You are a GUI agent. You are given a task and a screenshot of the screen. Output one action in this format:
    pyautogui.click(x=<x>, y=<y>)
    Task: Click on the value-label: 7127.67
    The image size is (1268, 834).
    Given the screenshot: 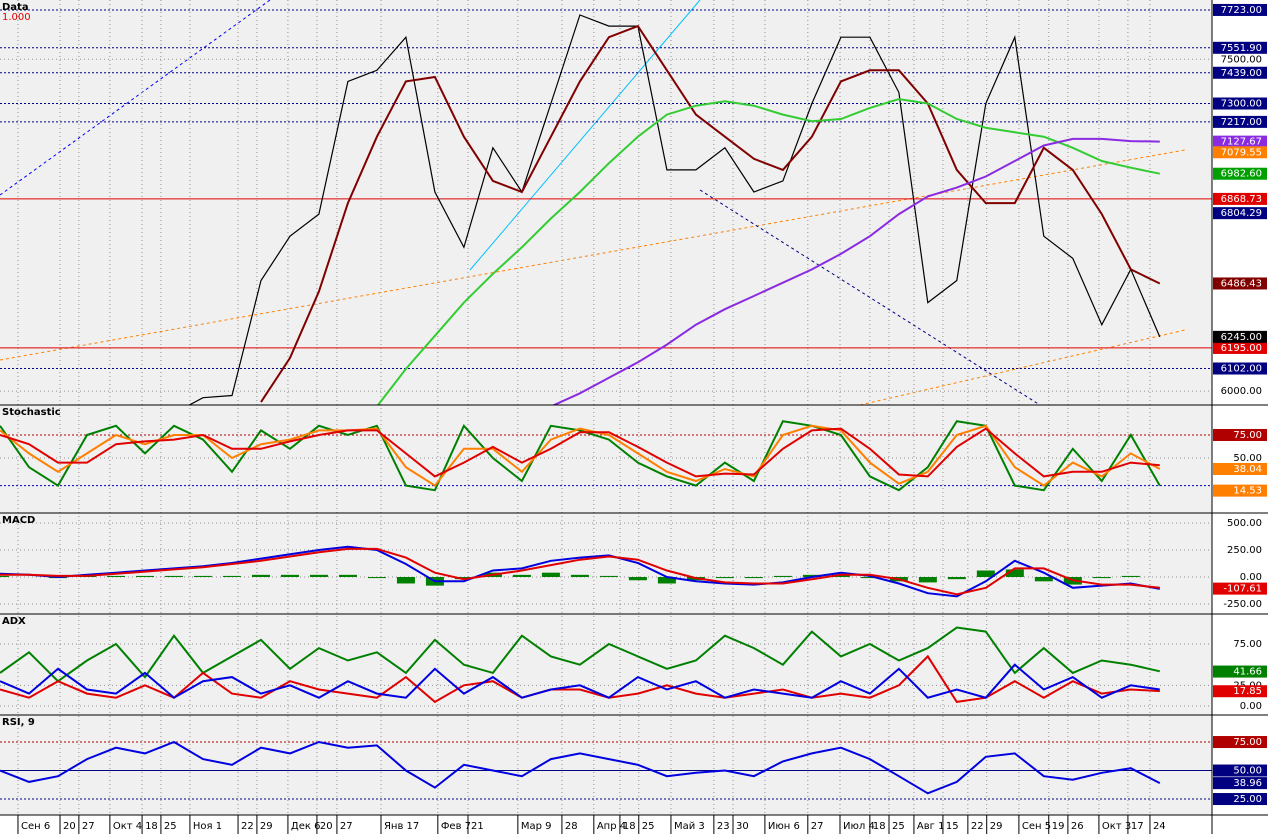 What is the action you would take?
    pyautogui.click(x=1241, y=142)
    